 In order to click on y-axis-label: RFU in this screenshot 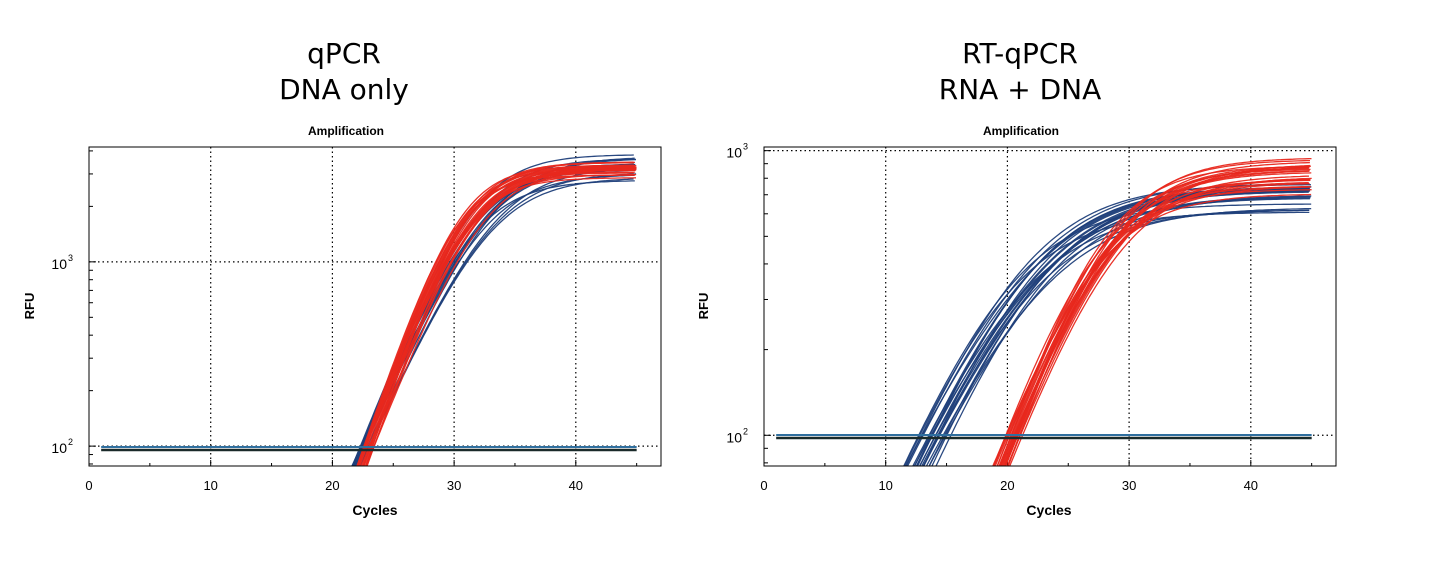, I will do `click(29, 306)`.